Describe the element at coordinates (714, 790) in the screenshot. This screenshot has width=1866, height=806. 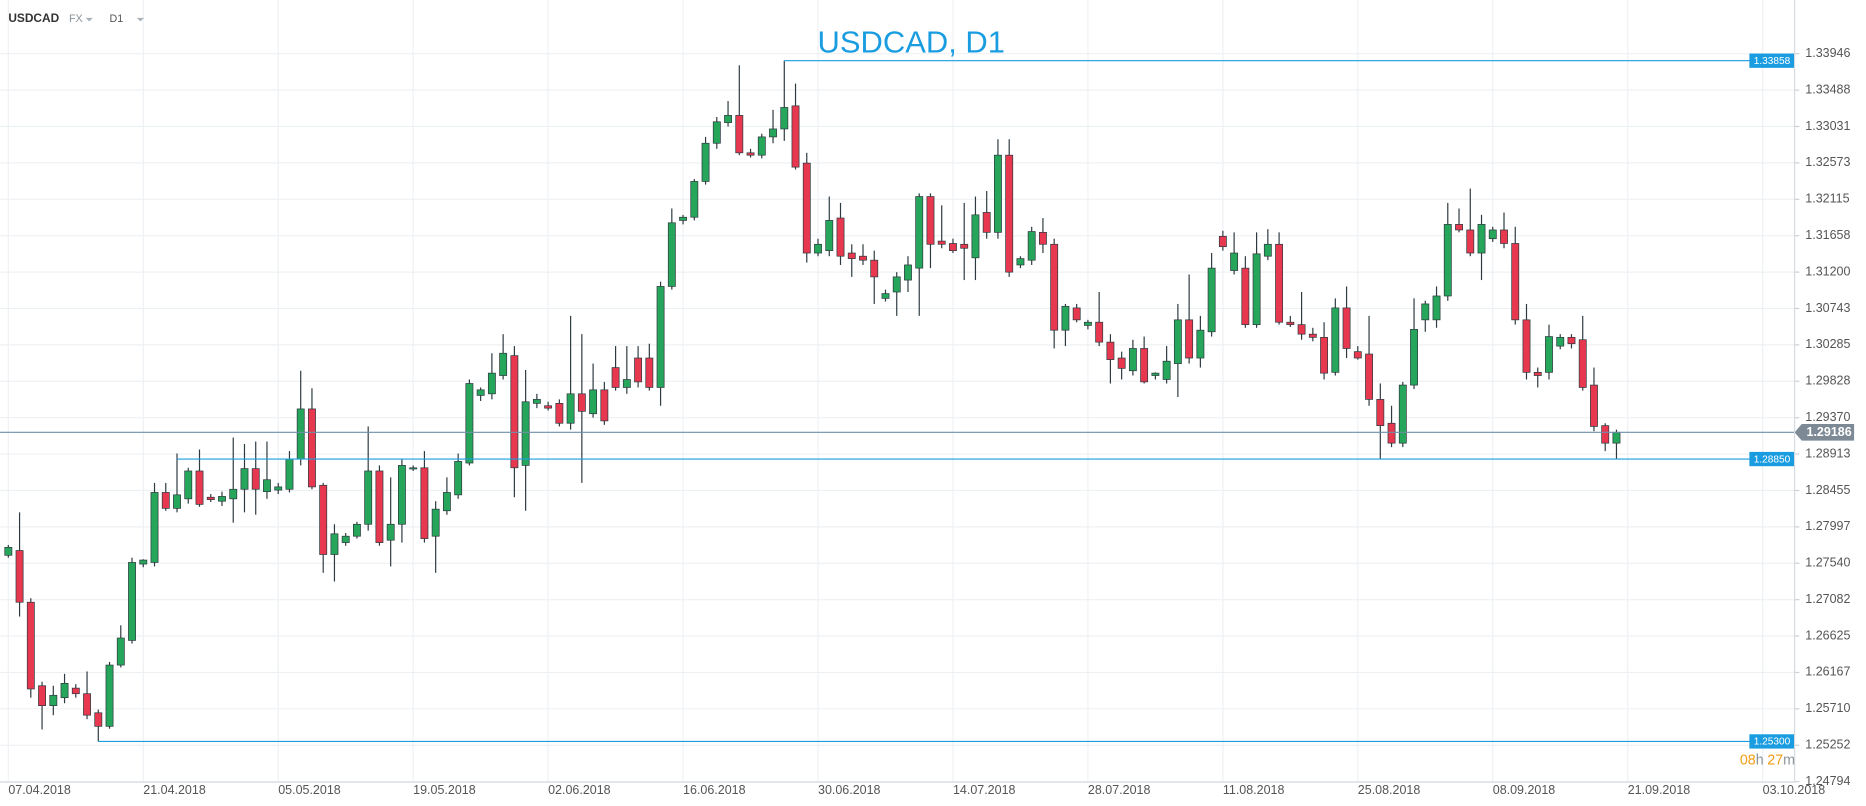
I see `x-tick-label: 16.06.2018` at that location.